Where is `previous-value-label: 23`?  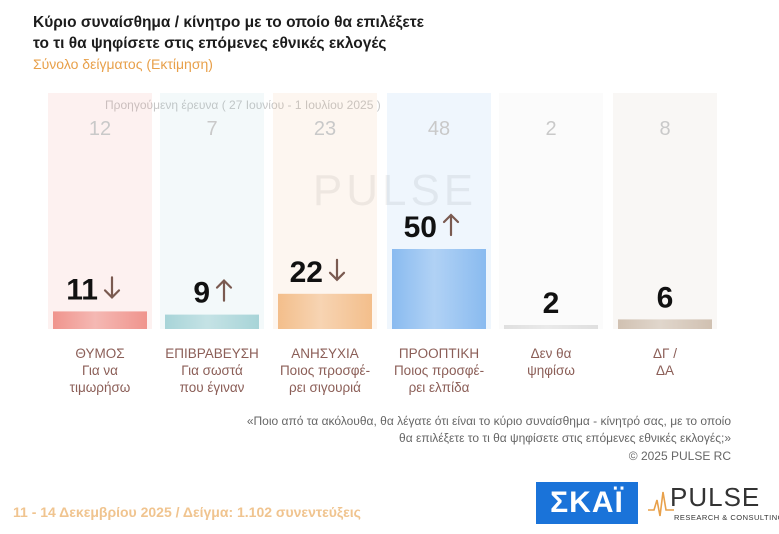
previous-value-label: 23 is located at coordinates (325, 129).